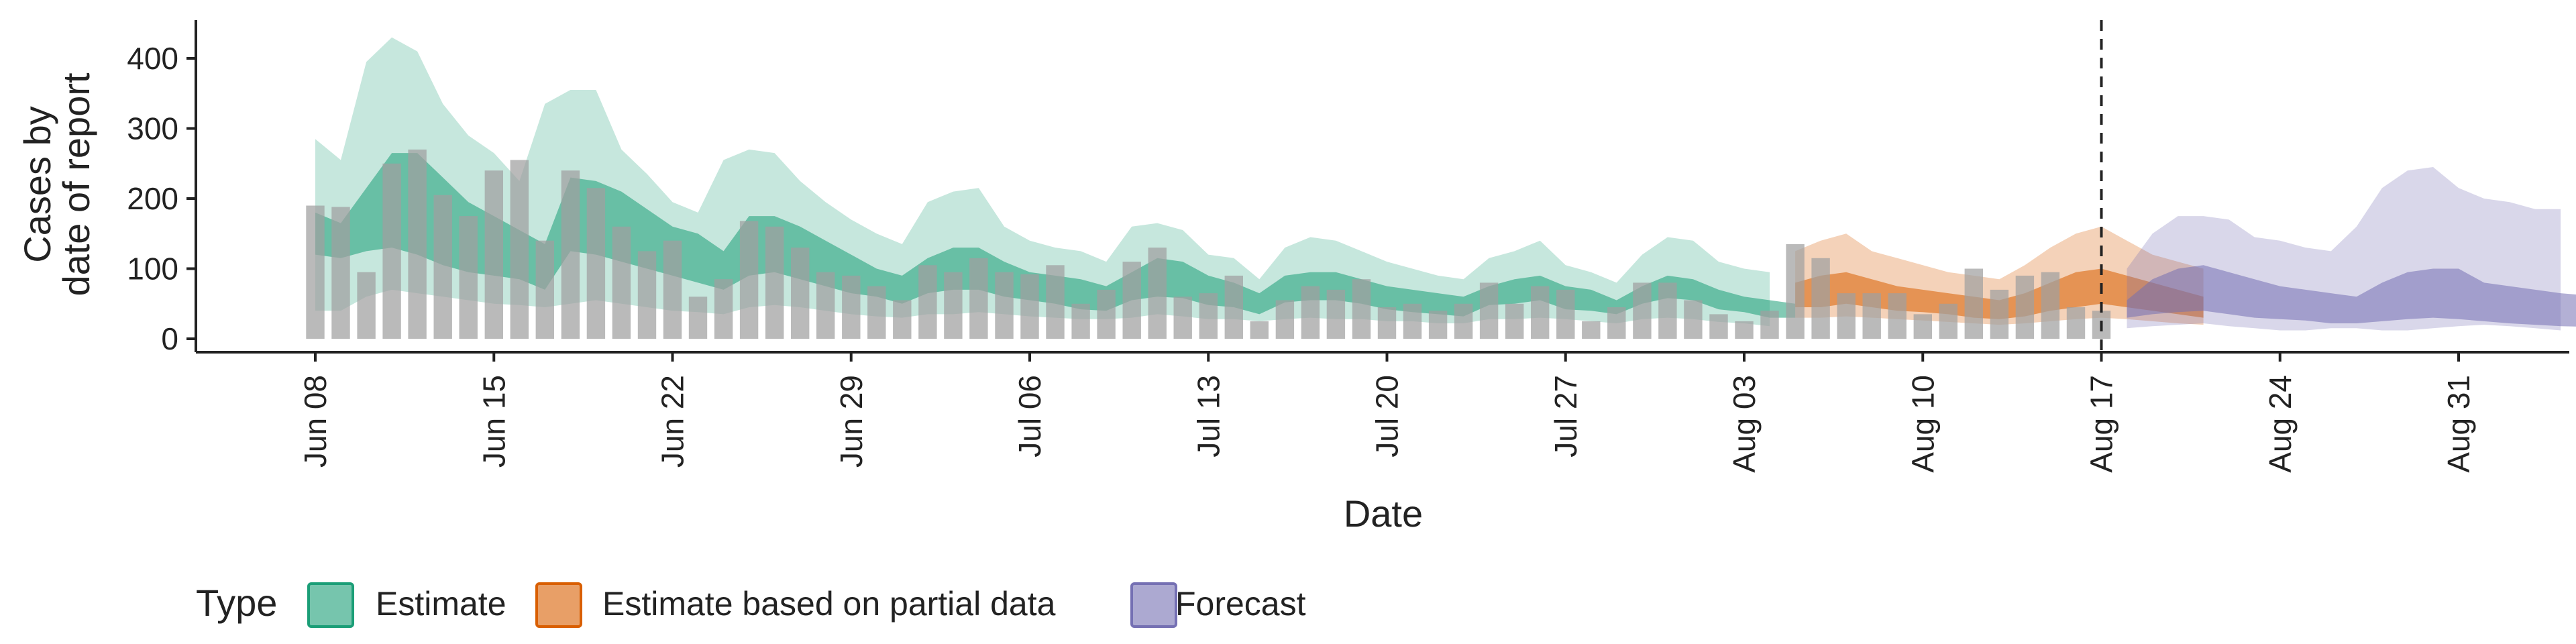  Describe the element at coordinates (76, 184) in the screenshot. I see `y-axis-title-line-2: date of report` at that location.